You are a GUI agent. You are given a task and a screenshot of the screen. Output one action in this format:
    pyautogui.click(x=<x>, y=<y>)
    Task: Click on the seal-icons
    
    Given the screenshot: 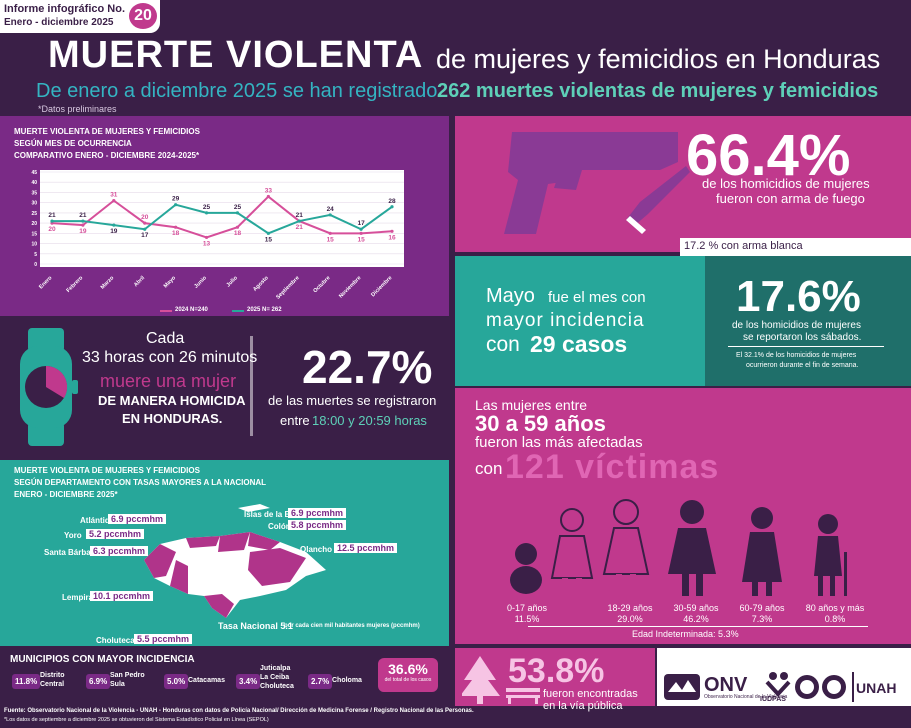 What is the action you would take?
    pyautogui.click(x=820, y=687)
    